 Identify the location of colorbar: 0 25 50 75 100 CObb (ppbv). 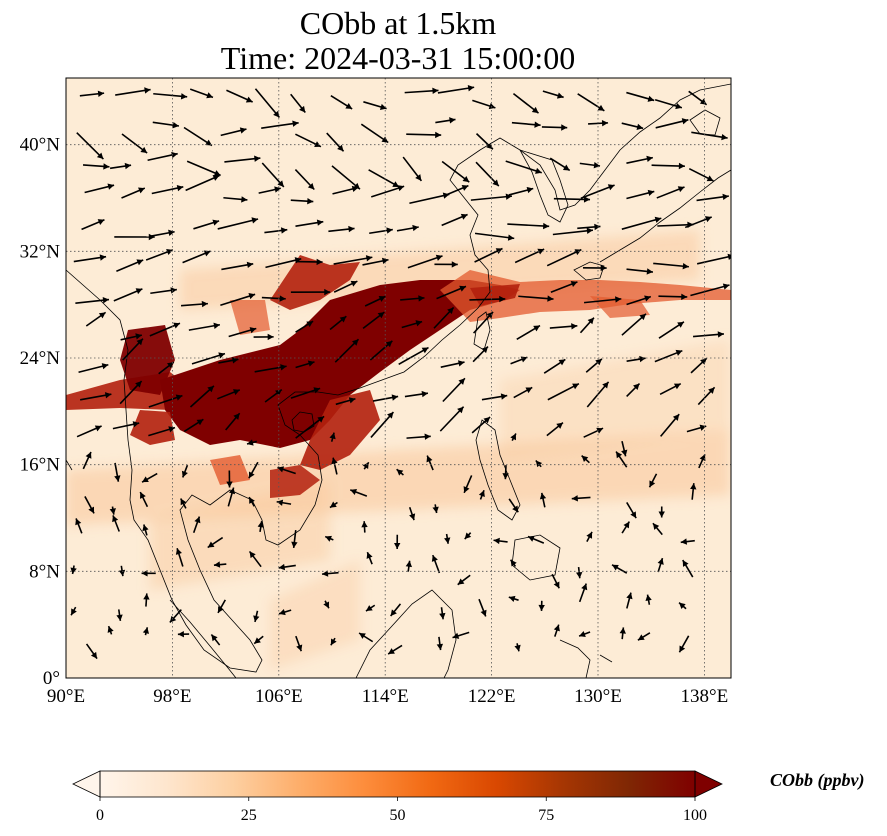
(468, 797).